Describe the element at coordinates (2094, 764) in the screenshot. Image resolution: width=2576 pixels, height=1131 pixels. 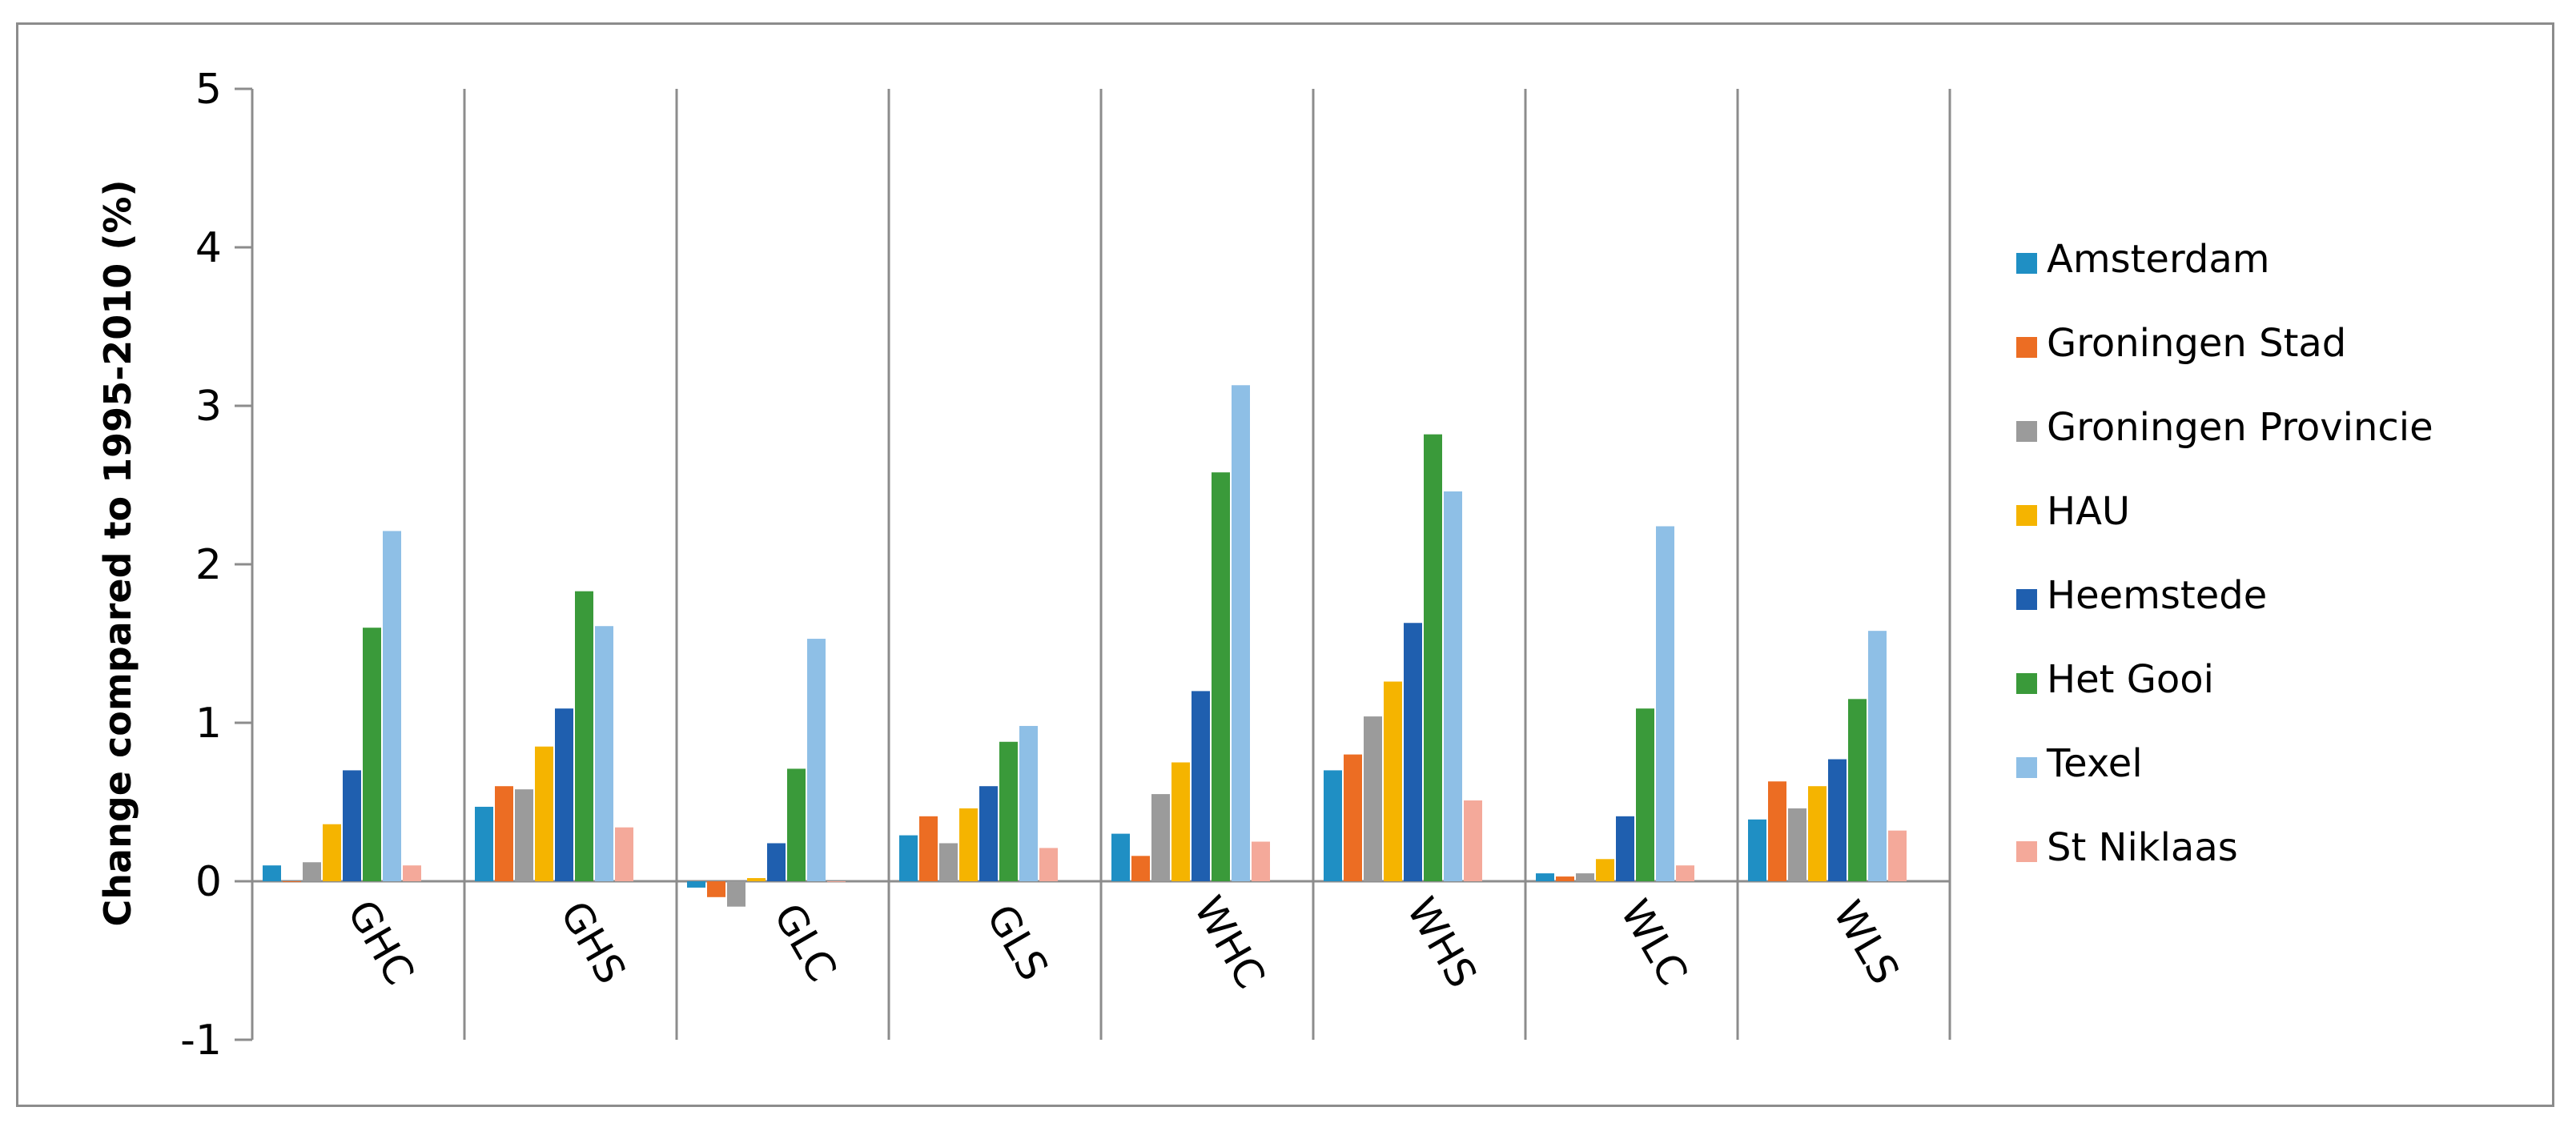
I see `legend-entry: Texel` at that location.